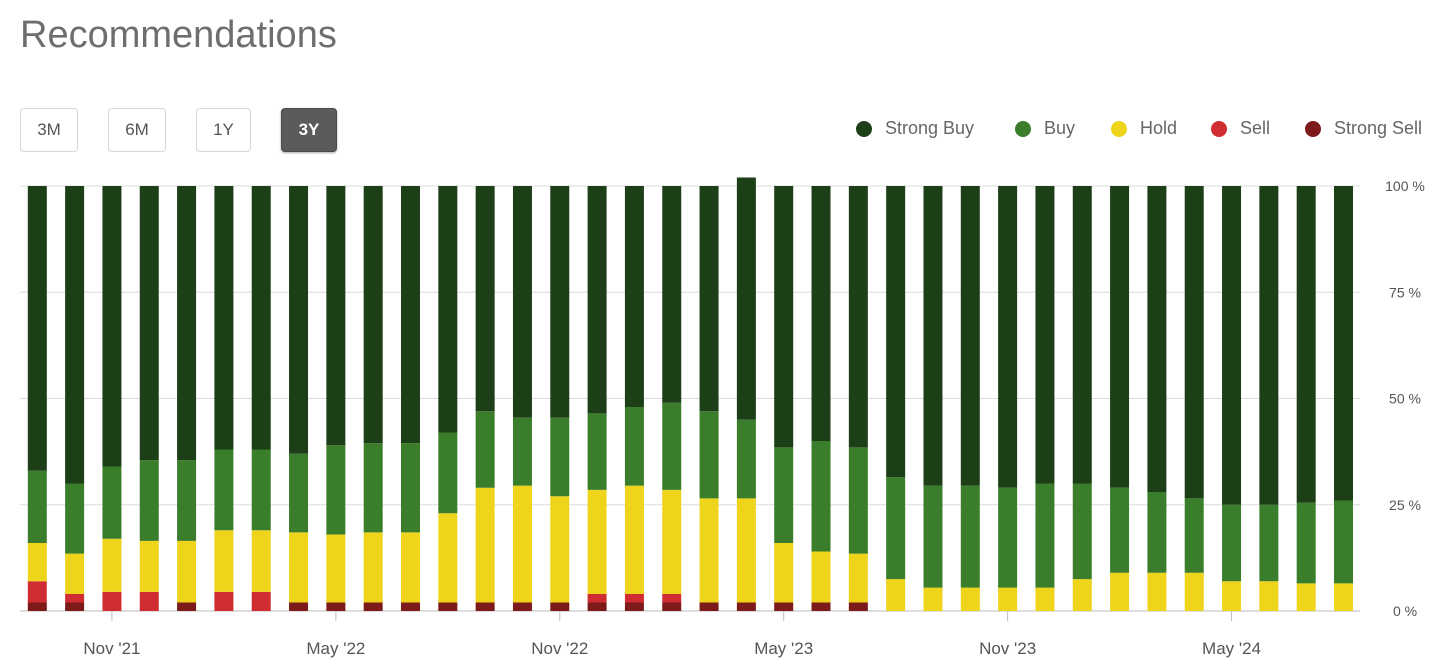  I want to click on legend-label-strong-buy: Strong Buy, so click(930, 128).